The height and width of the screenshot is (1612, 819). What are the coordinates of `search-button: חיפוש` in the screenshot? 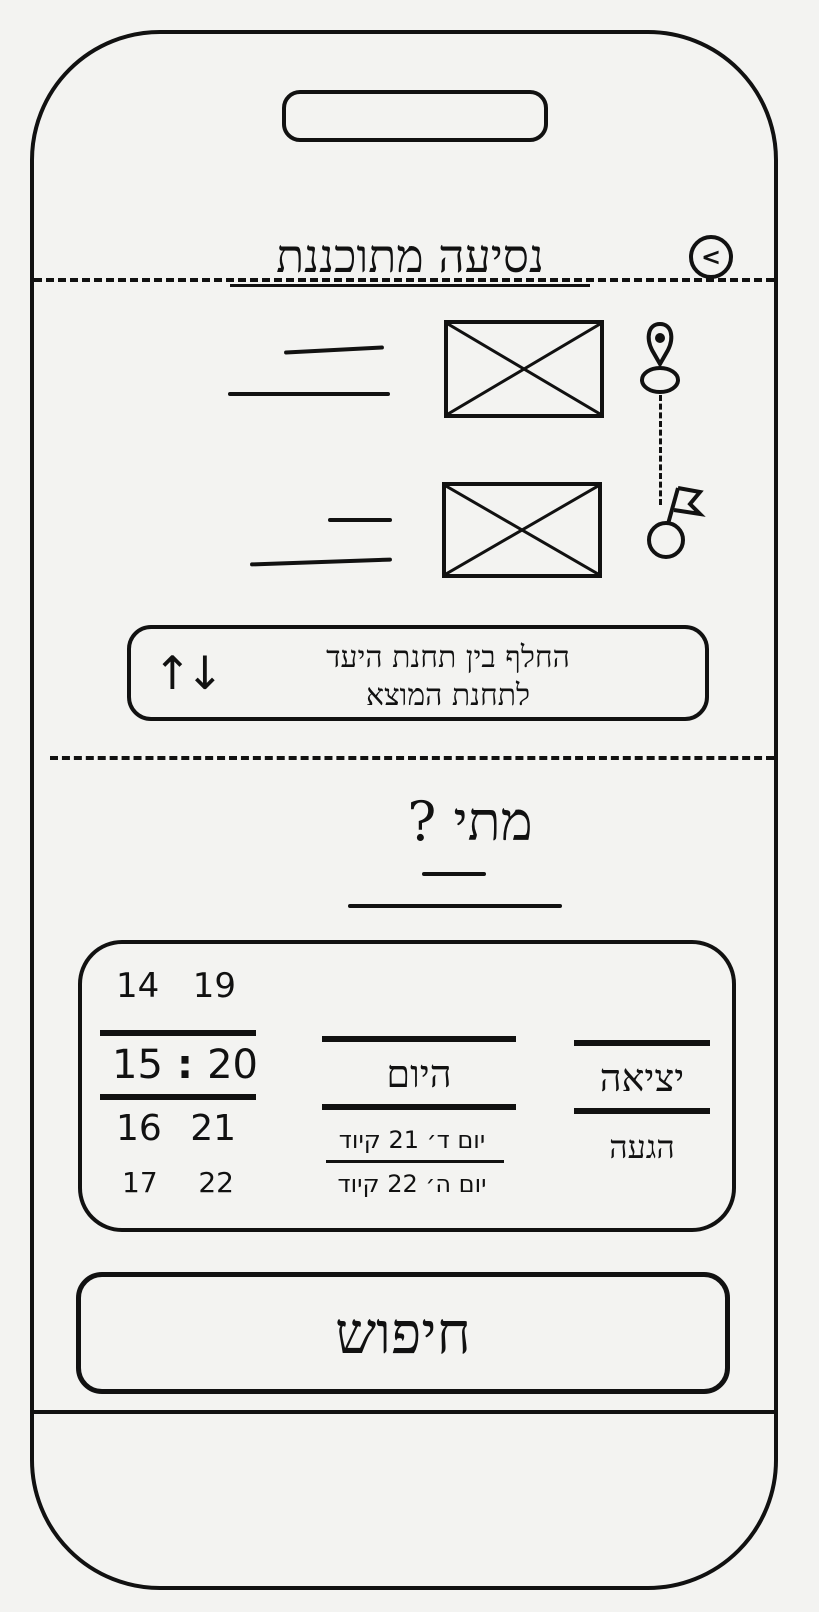 It's located at (403, 1333).